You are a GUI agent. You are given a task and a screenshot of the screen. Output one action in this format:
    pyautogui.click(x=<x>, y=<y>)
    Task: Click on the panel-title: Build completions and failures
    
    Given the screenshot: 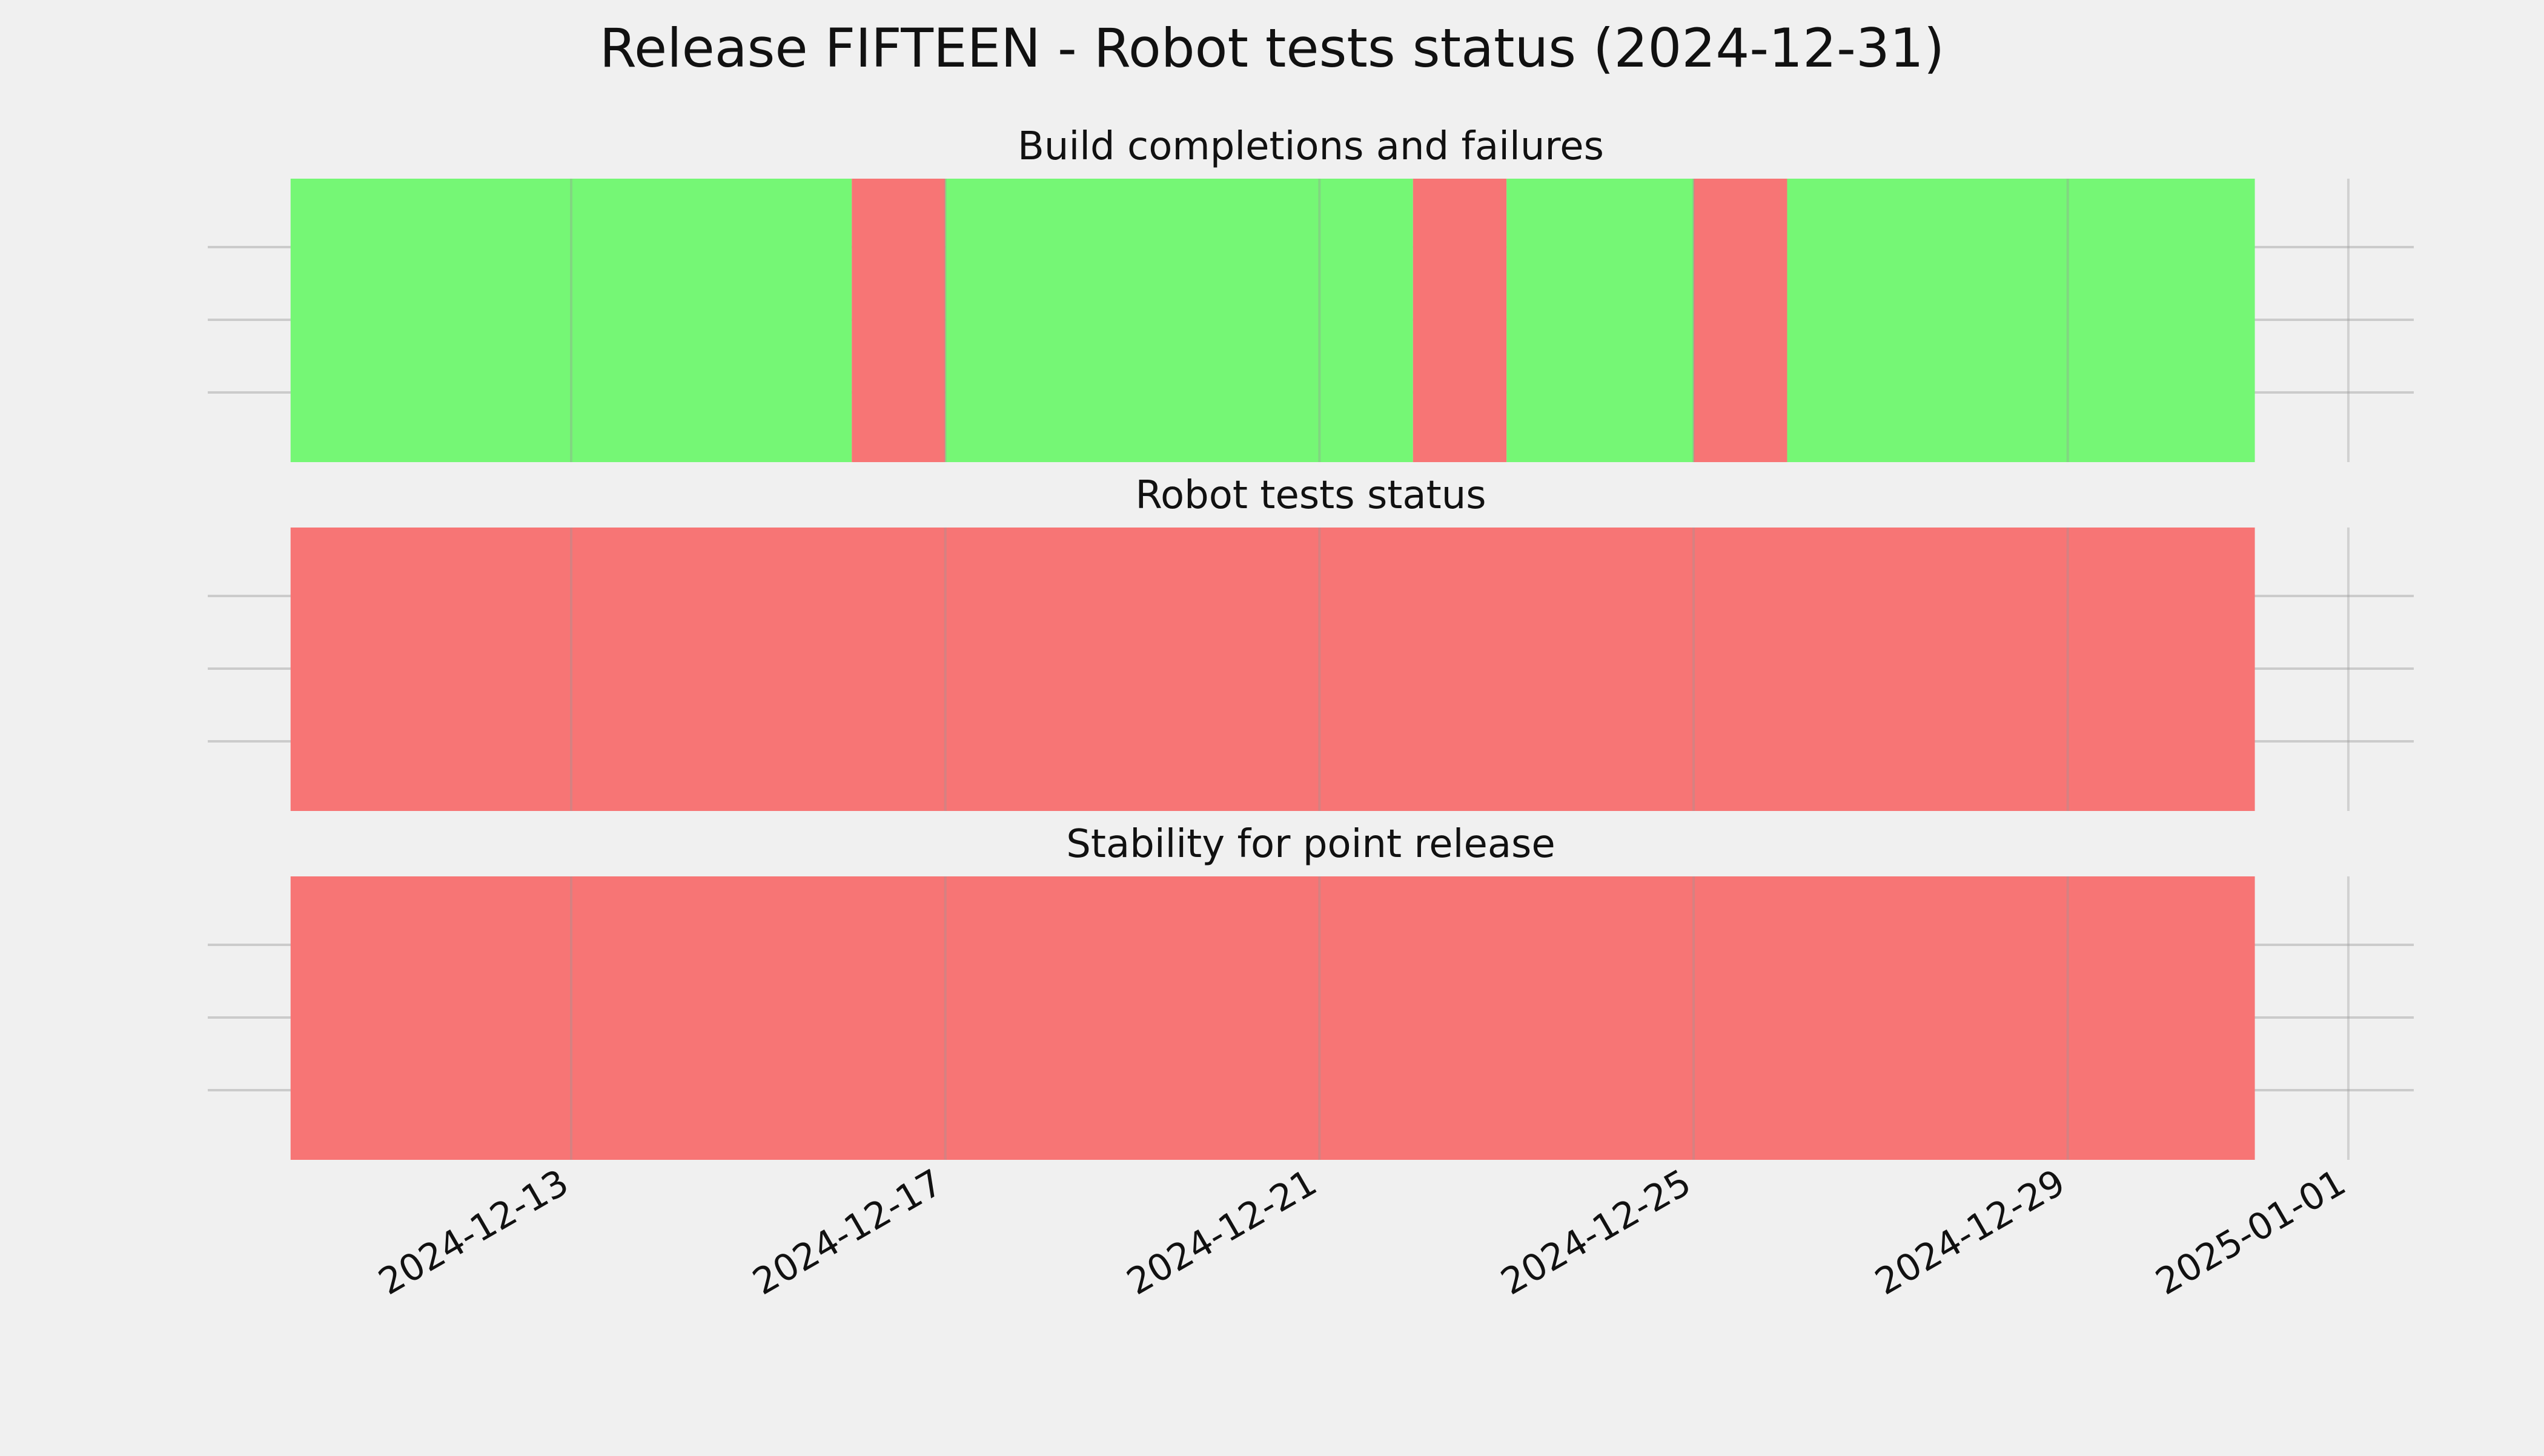 What is the action you would take?
    pyautogui.click(x=1311, y=146)
    